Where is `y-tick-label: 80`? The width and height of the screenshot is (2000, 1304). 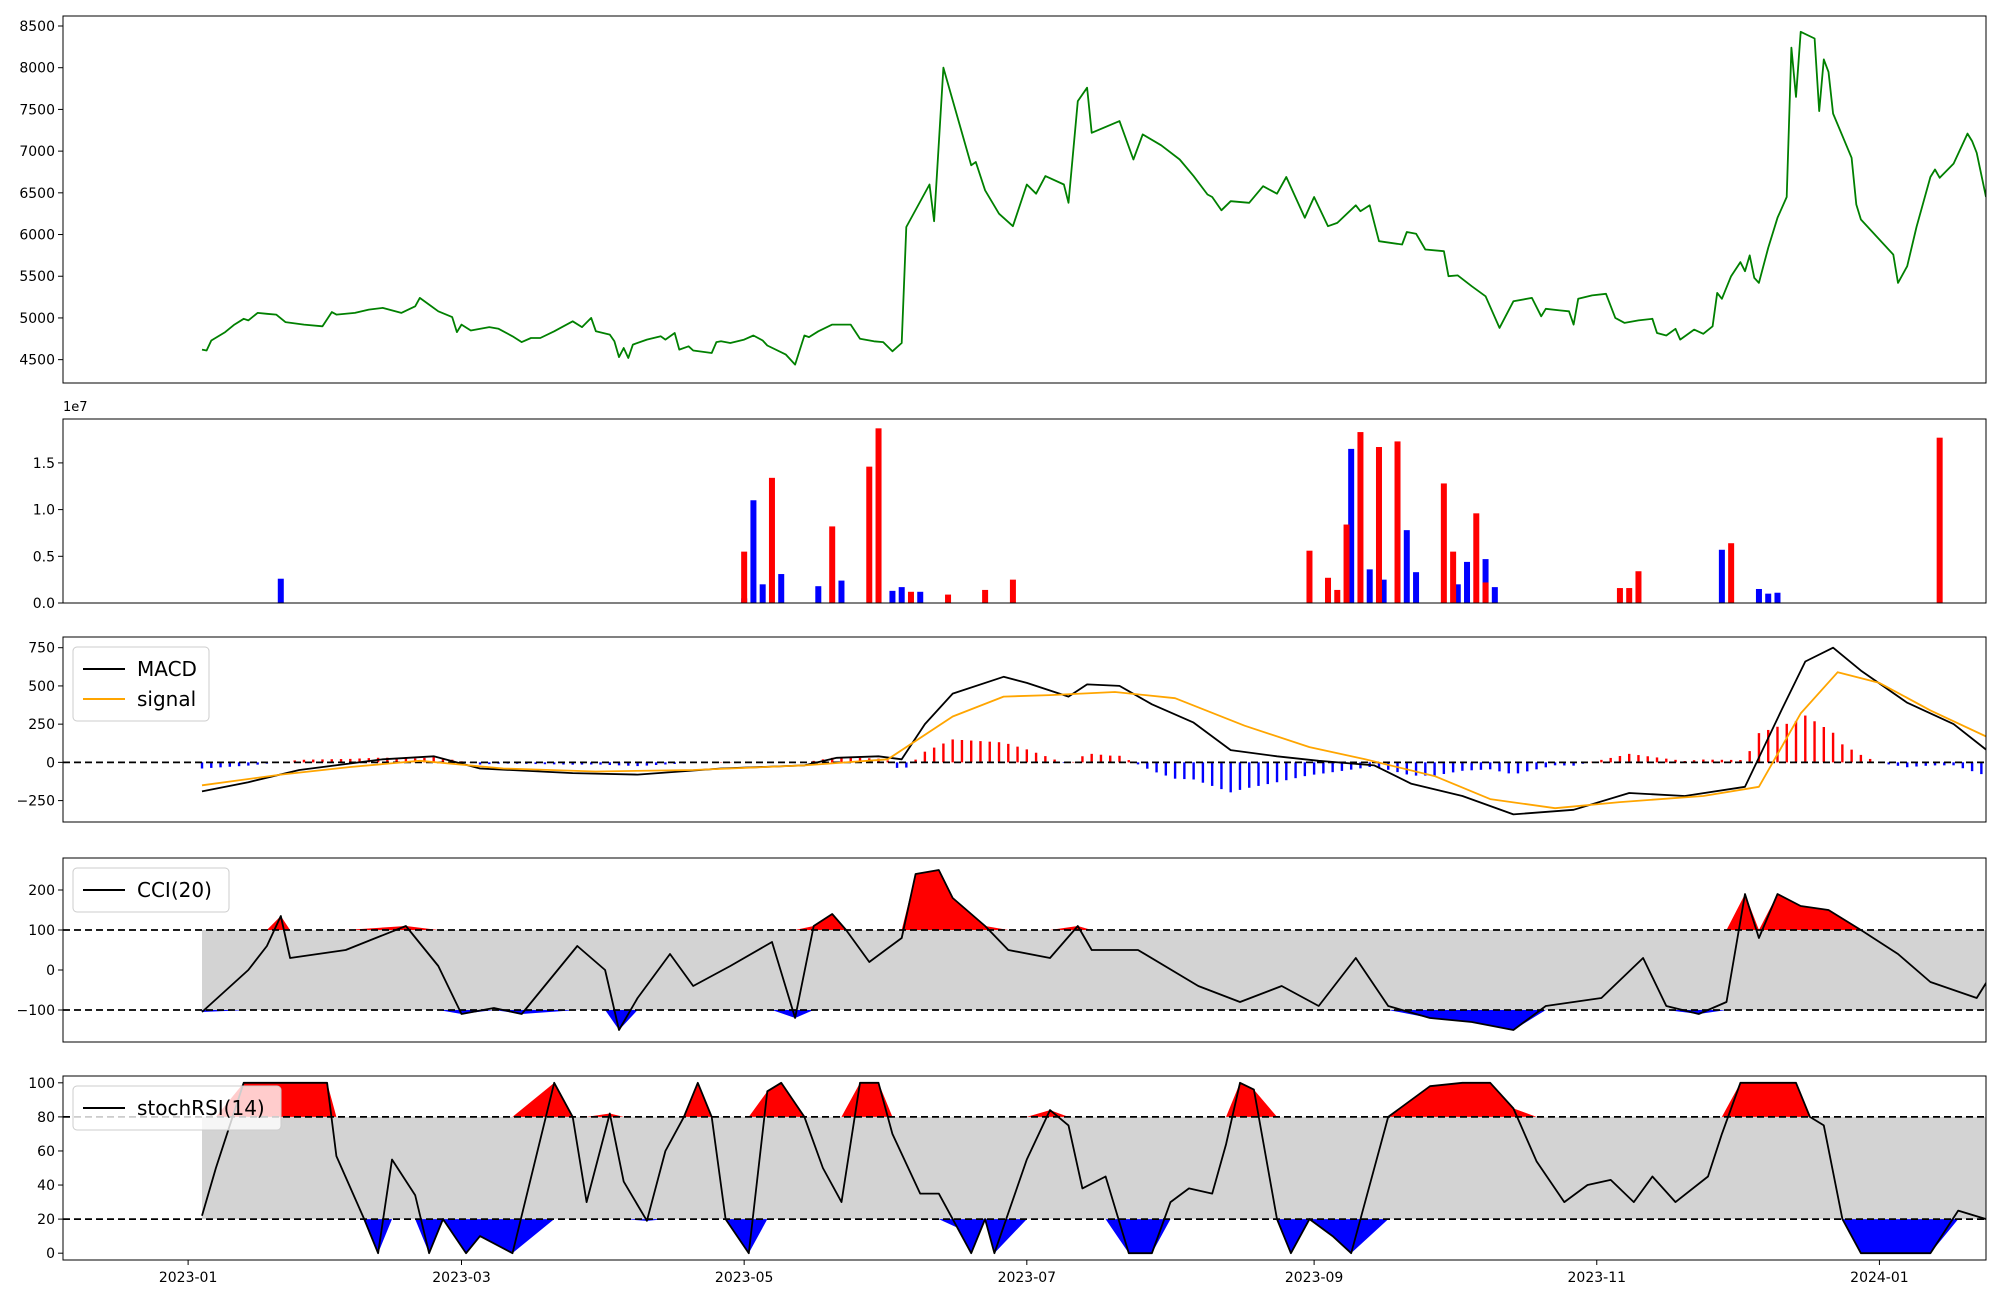
y-tick-label: 80 is located at coordinates (46, 1118).